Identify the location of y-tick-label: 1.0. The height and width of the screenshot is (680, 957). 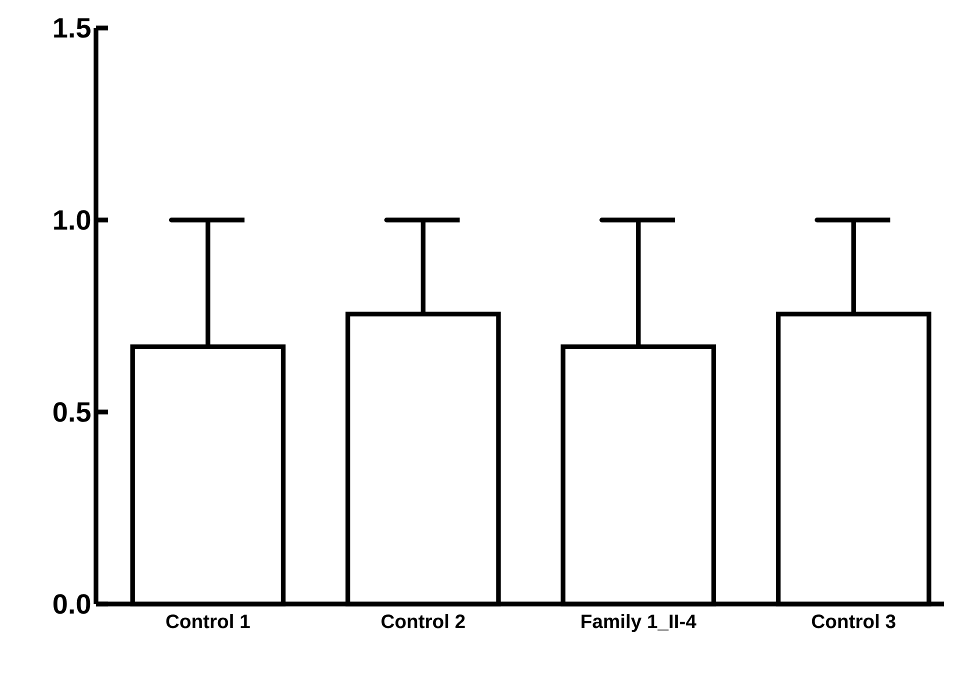
(72, 220).